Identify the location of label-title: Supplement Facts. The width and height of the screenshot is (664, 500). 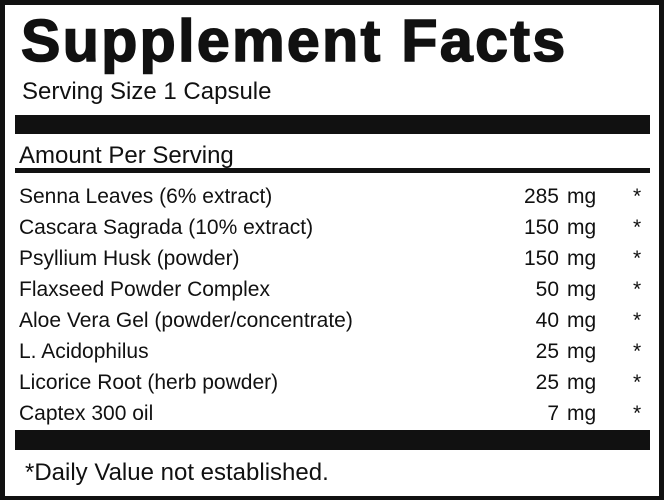
(294, 41).